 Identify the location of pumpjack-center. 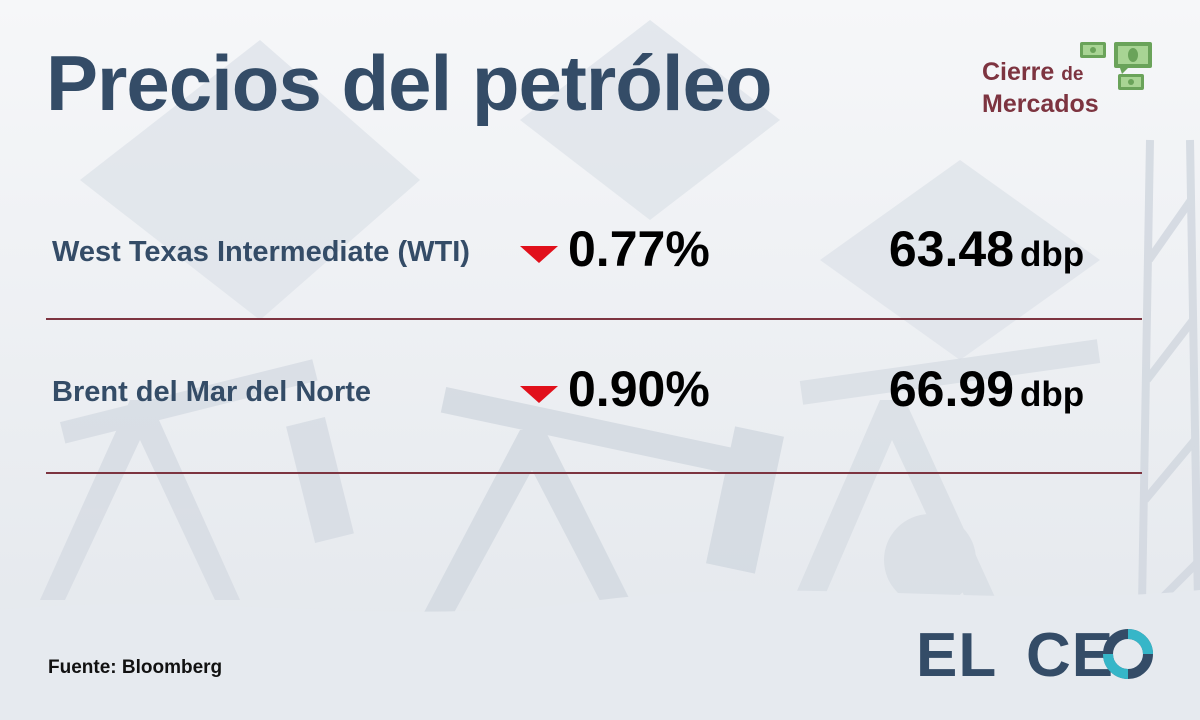
(602, 503).